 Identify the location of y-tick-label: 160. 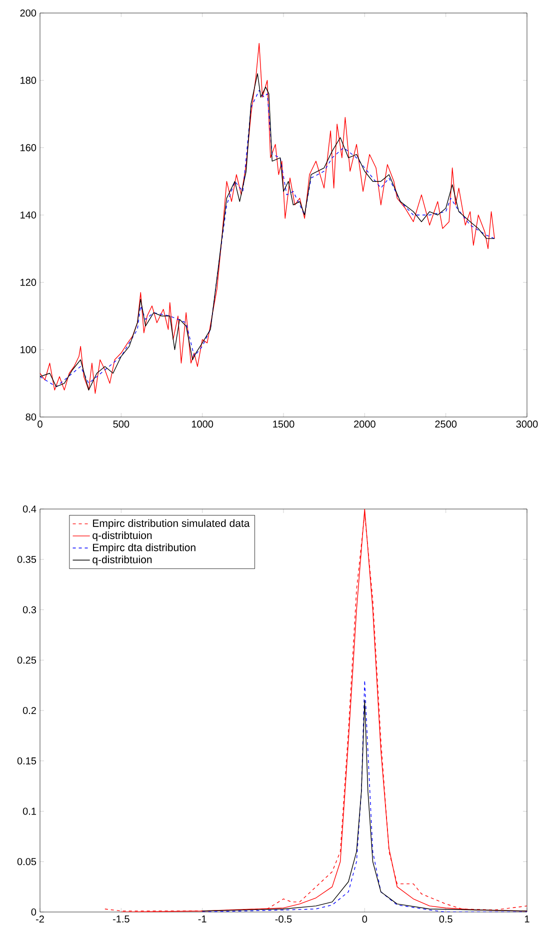
(28, 148).